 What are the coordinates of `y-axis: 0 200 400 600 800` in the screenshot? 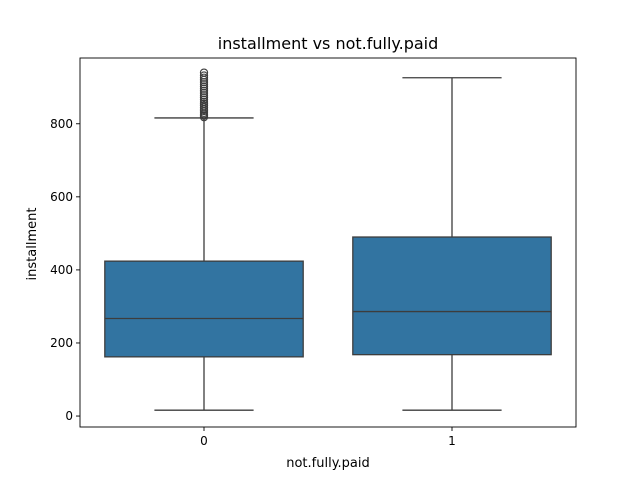 It's located at (65, 270).